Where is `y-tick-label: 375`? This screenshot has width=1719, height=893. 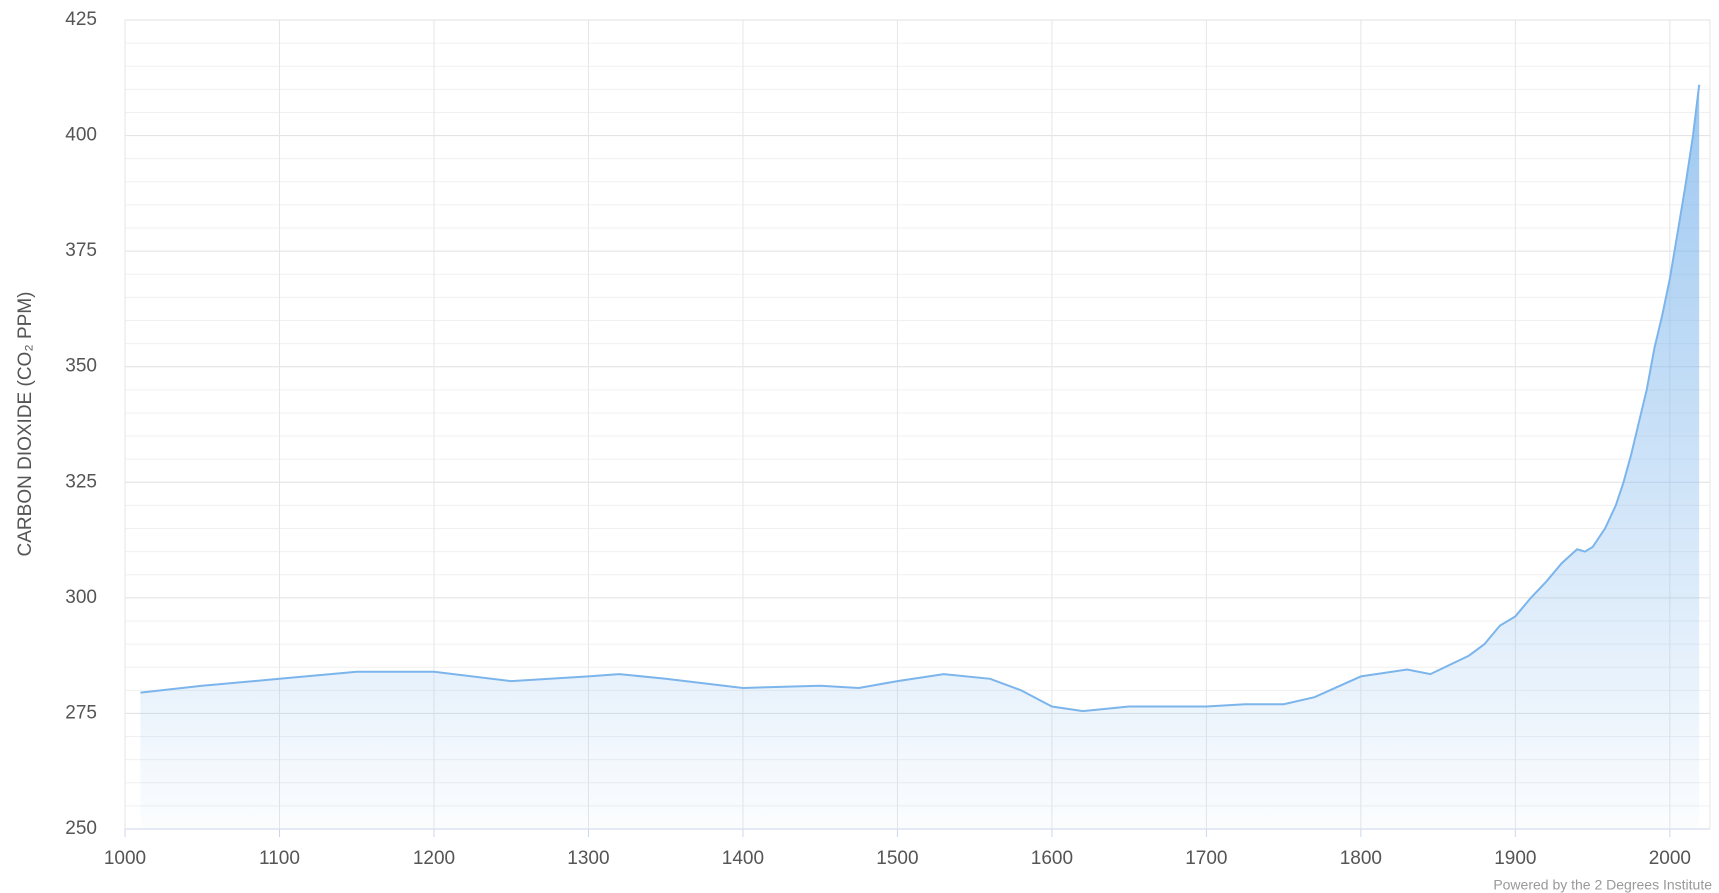 y-tick-label: 375 is located at coordinates (81, 250).